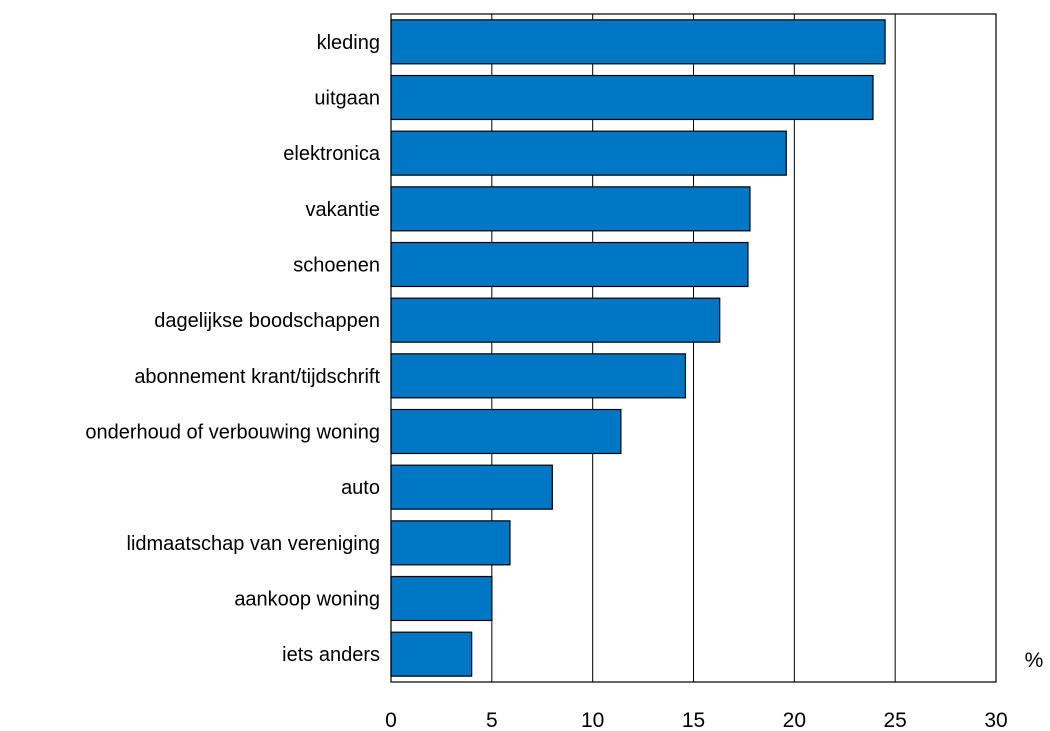 The width and height of the screenshot is (1050, 731). What do you see at coordinates (592, 720) in the screenshot?
I see `x-tick-label-2: 10` at bounding box center [592, 720].